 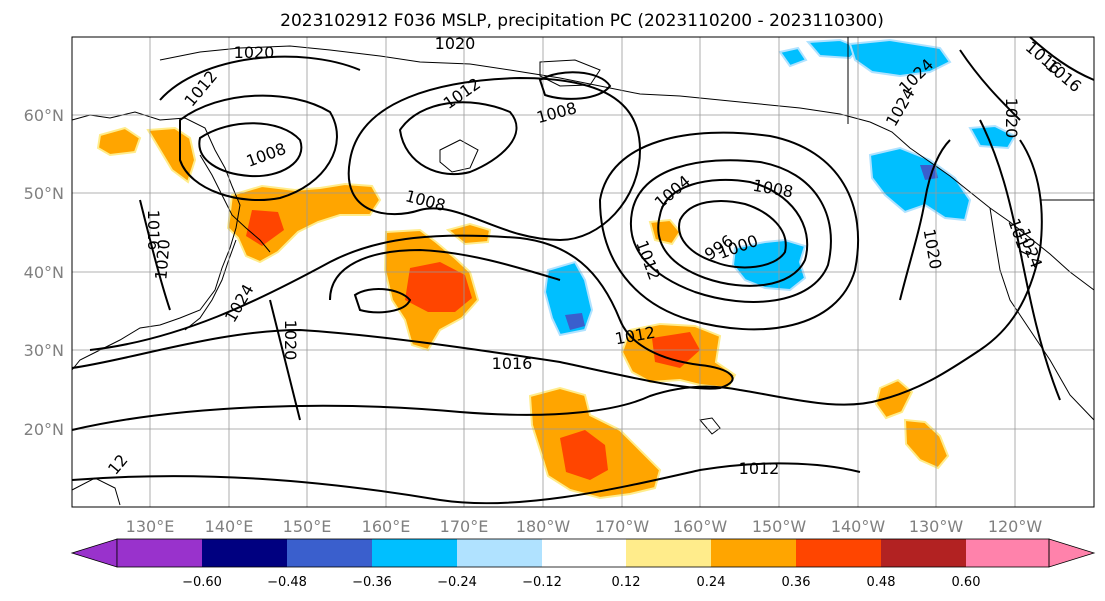 I want to click on lon-tick: 120°W, so click(x=1015, y=526).